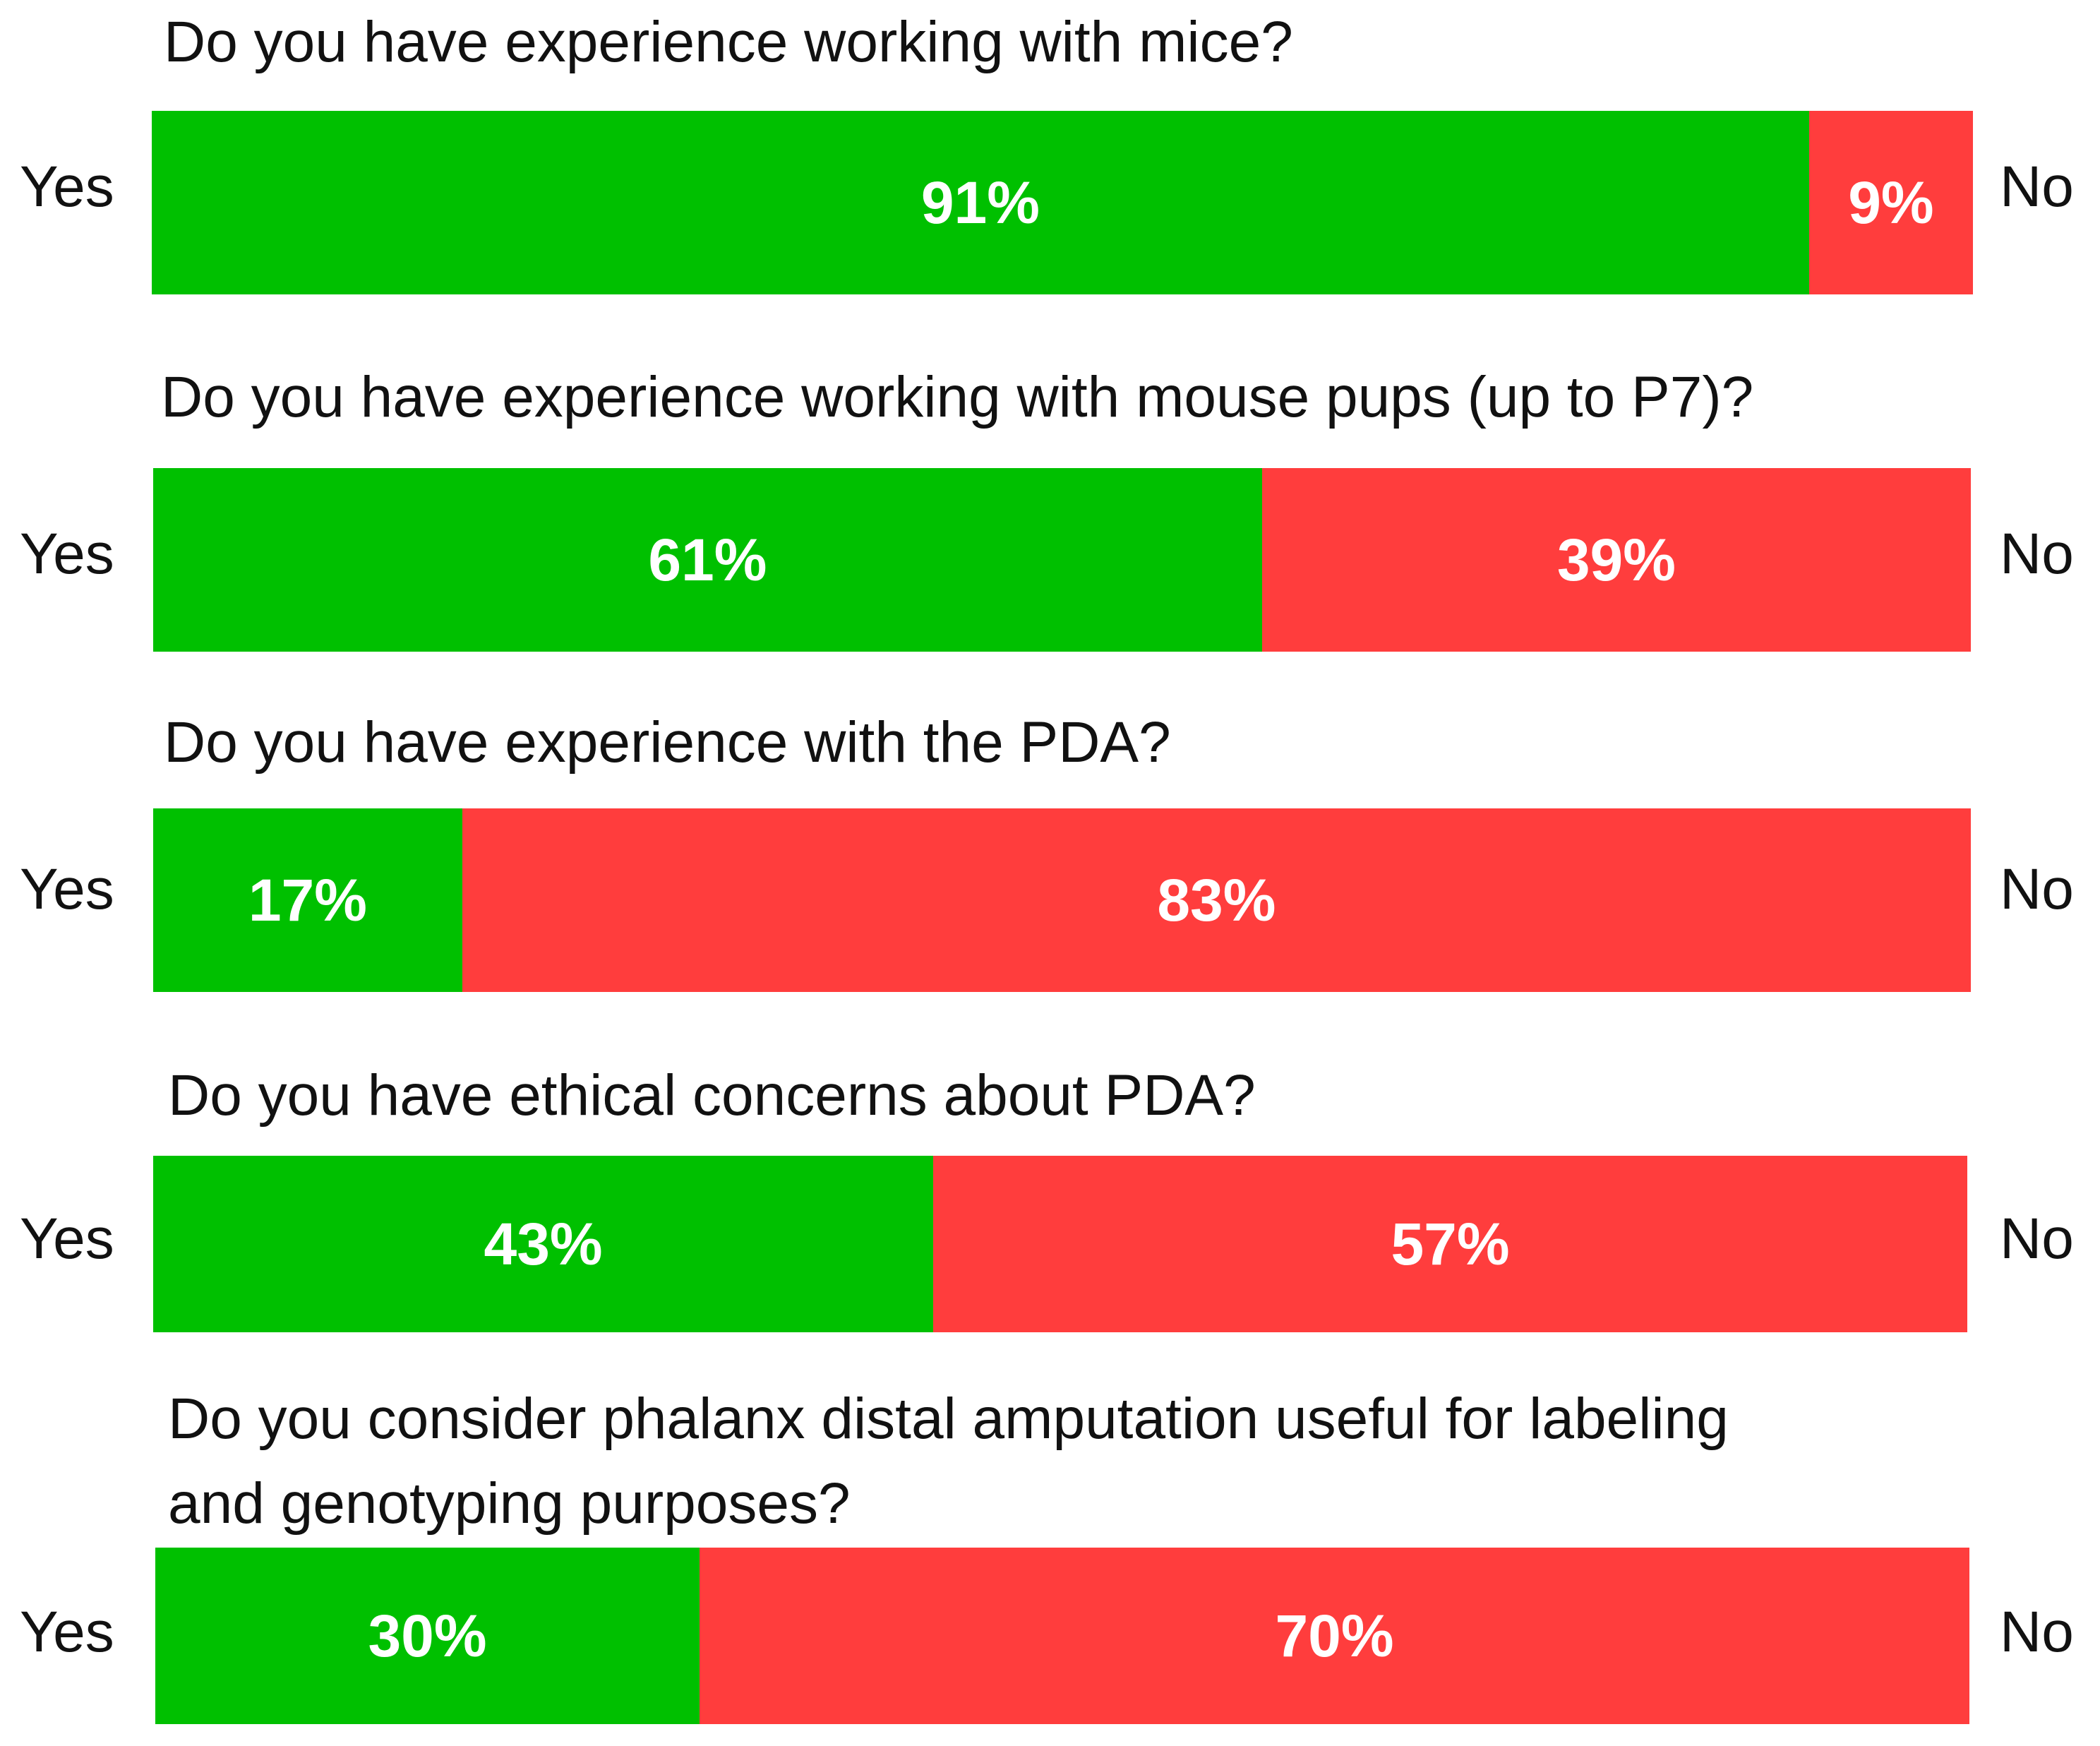 The image size is (2100, 1746). Describe the element at coordinates (1216, 900) in the screenshot. I see `no-segment-3: 83%` at that location.